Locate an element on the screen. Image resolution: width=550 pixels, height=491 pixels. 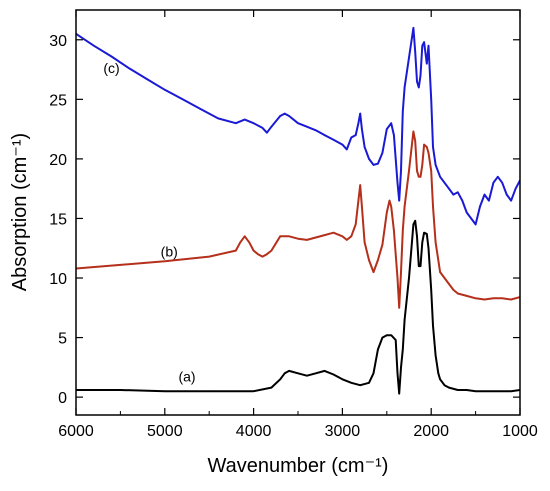
annotation-layer: (a) (b) (c) is located at coordinates (149, 222).